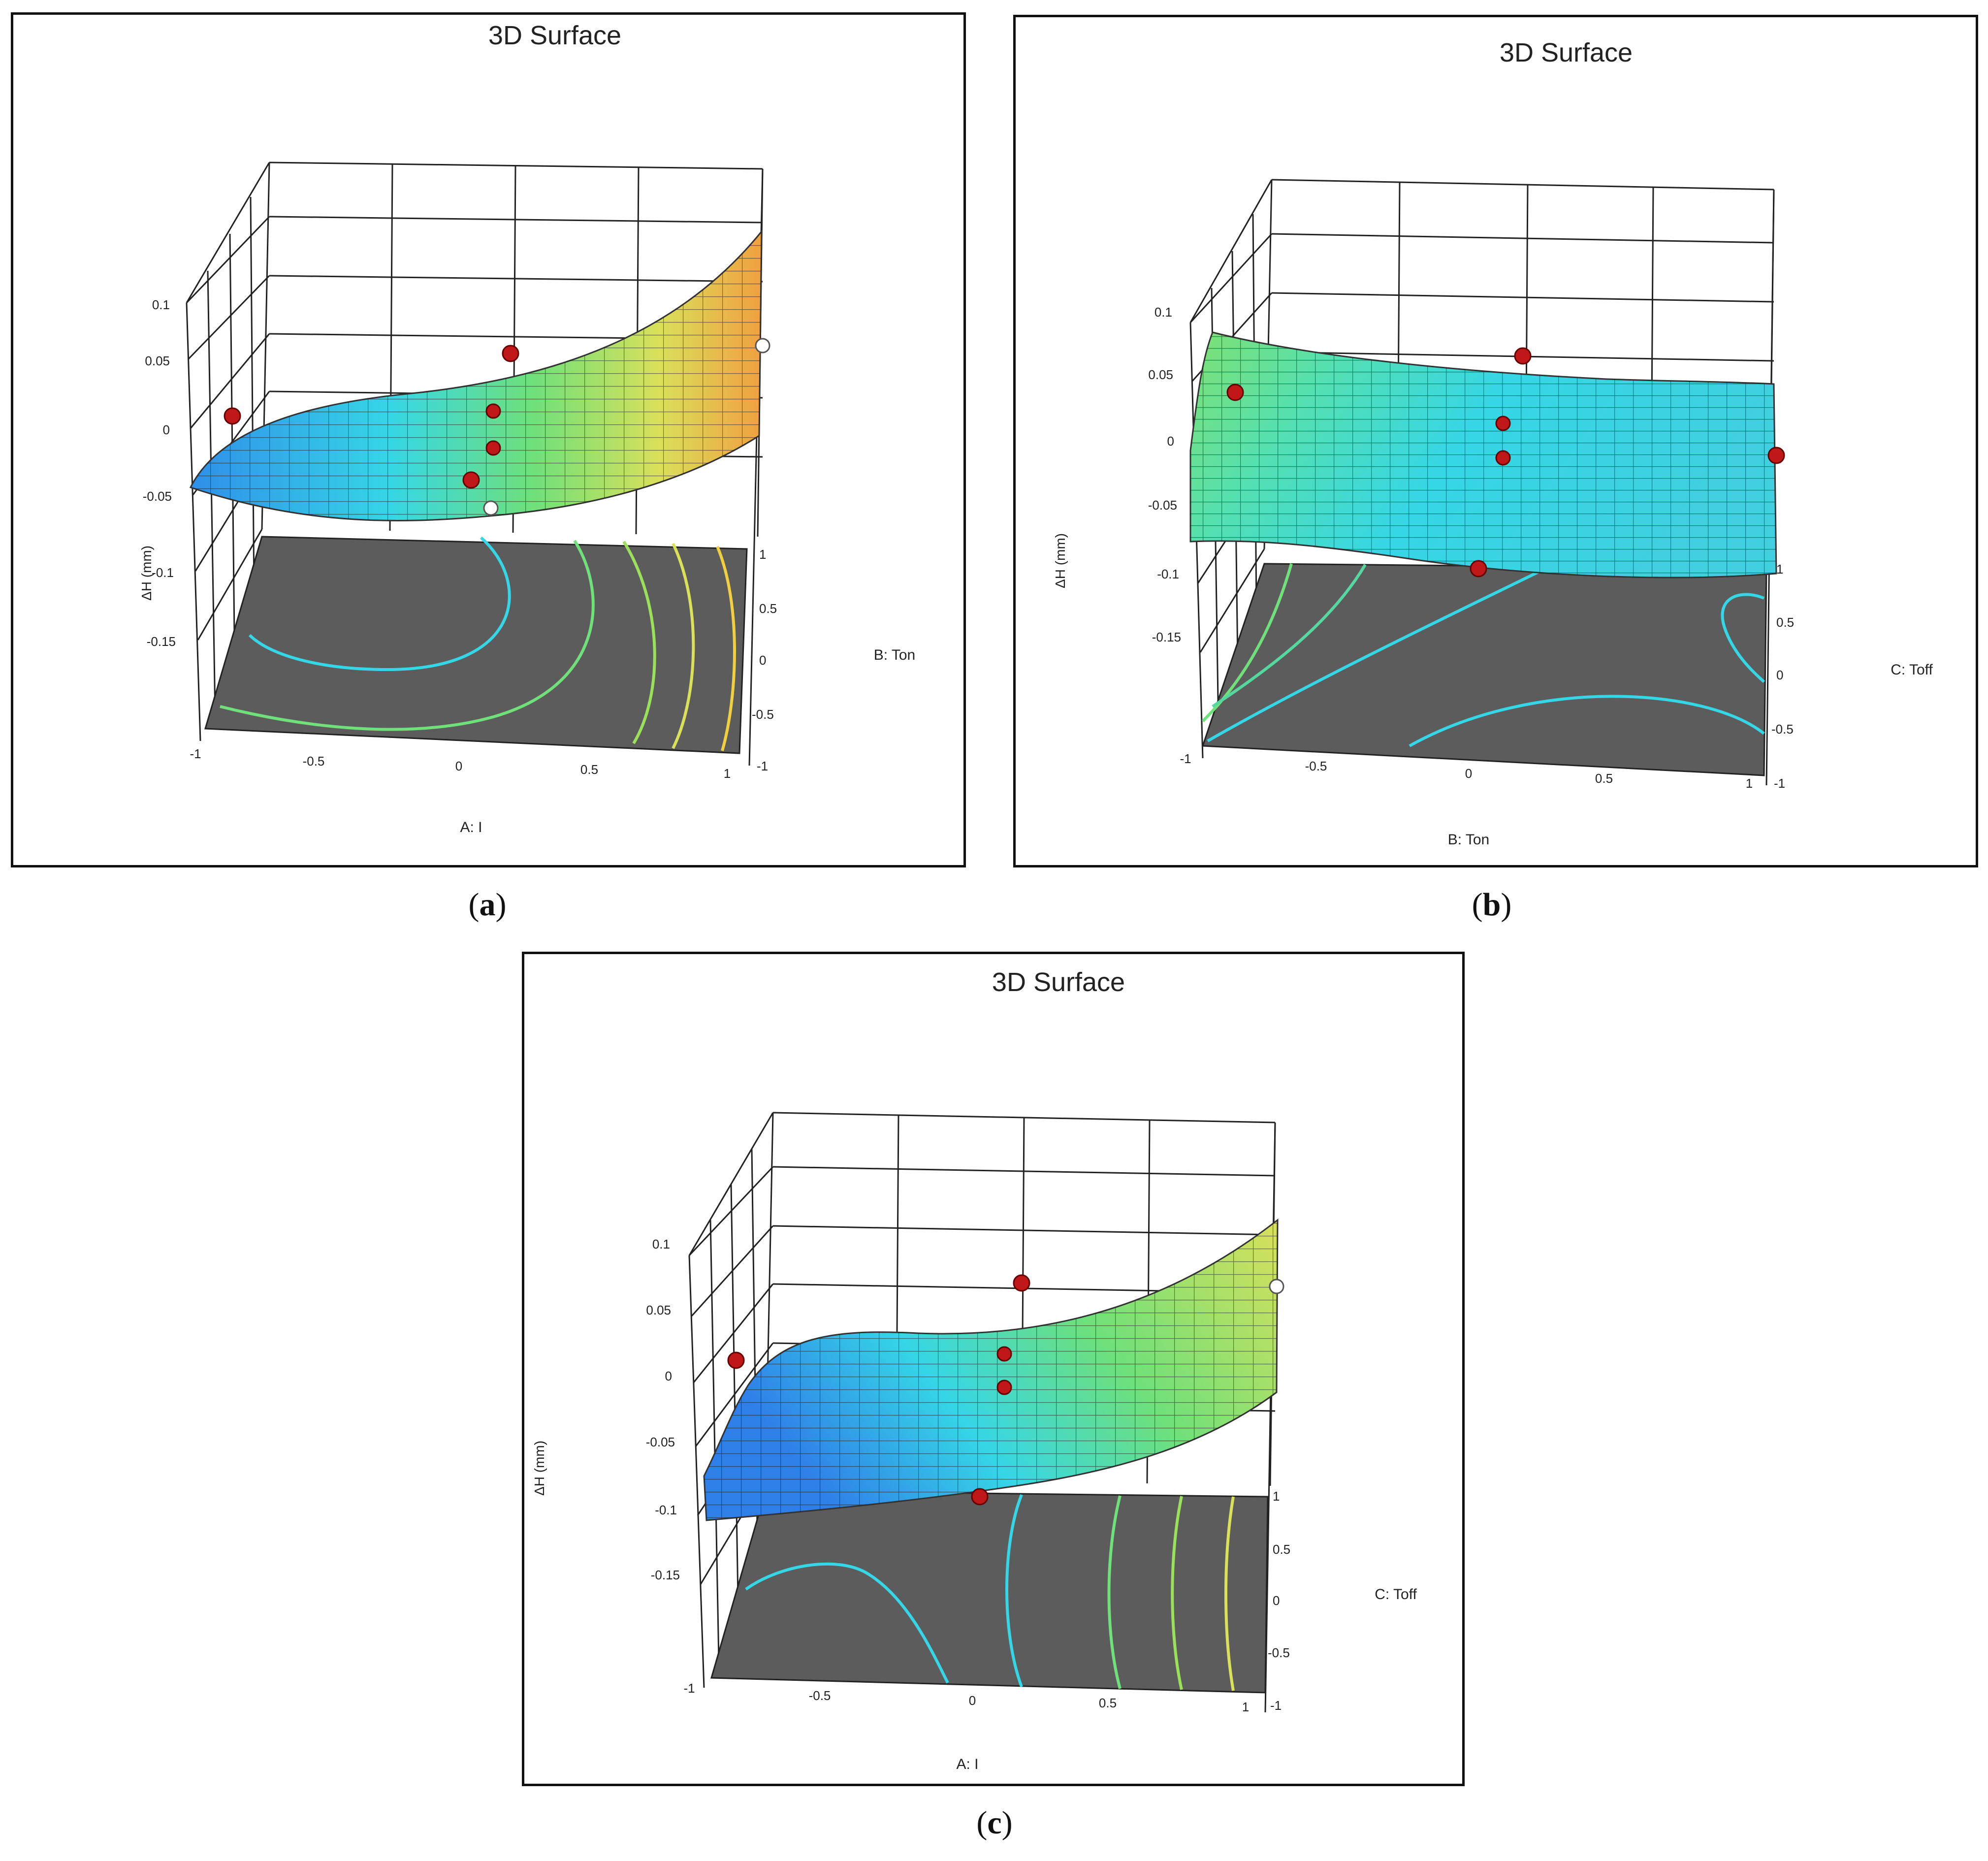 Image resolution: width=1988 pixels, height=1861 pixels. Describe the element at coordinates (895, 655) in the screenshot. I see `y-axis-label: B: Ton` at that location.